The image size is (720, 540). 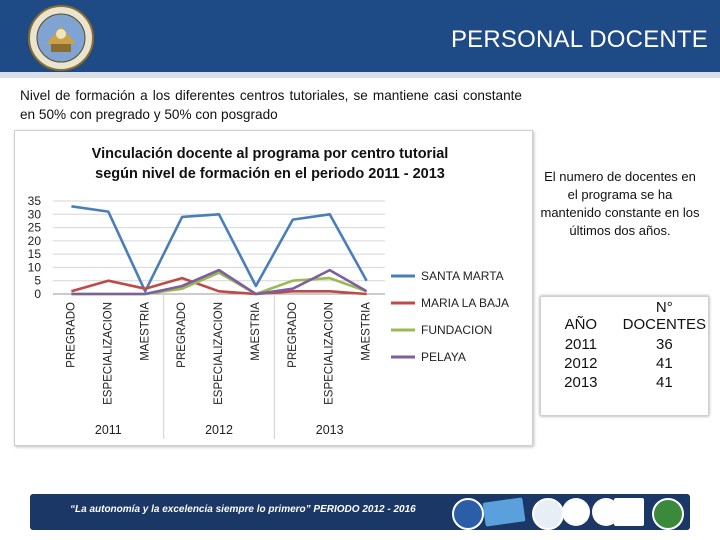 What do you see at coordinates (664, 316) in the screenshot?
I see `count-header: N° DOCENTES` at bounding box center [664, 316].